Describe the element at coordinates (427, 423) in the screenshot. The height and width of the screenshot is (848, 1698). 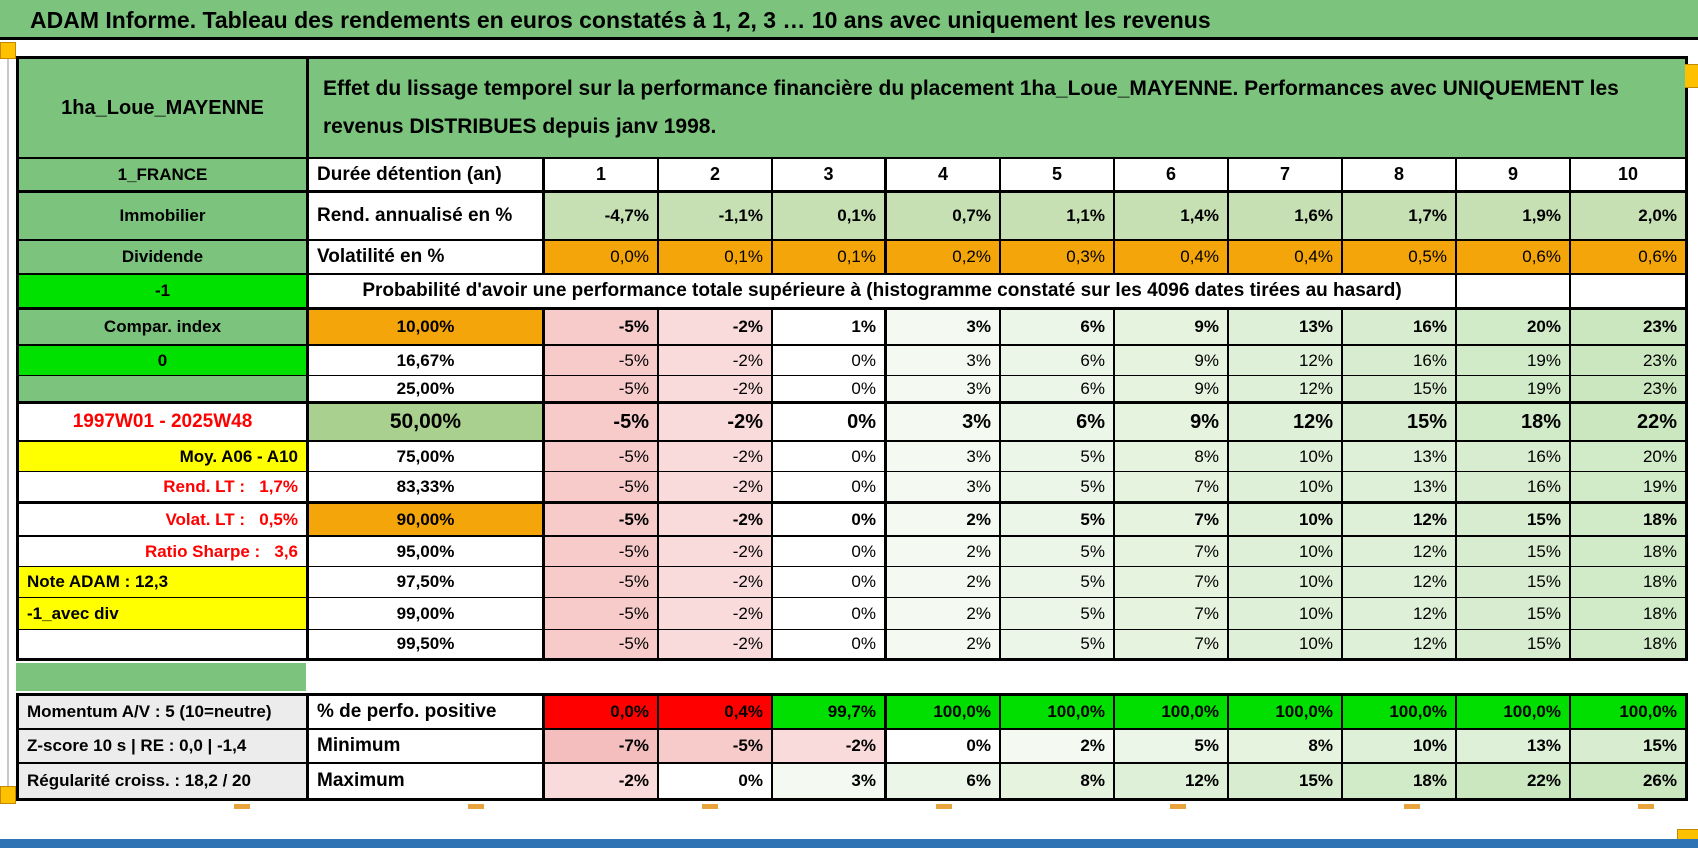
I see `quantile-cell: 50,00%` at that location.